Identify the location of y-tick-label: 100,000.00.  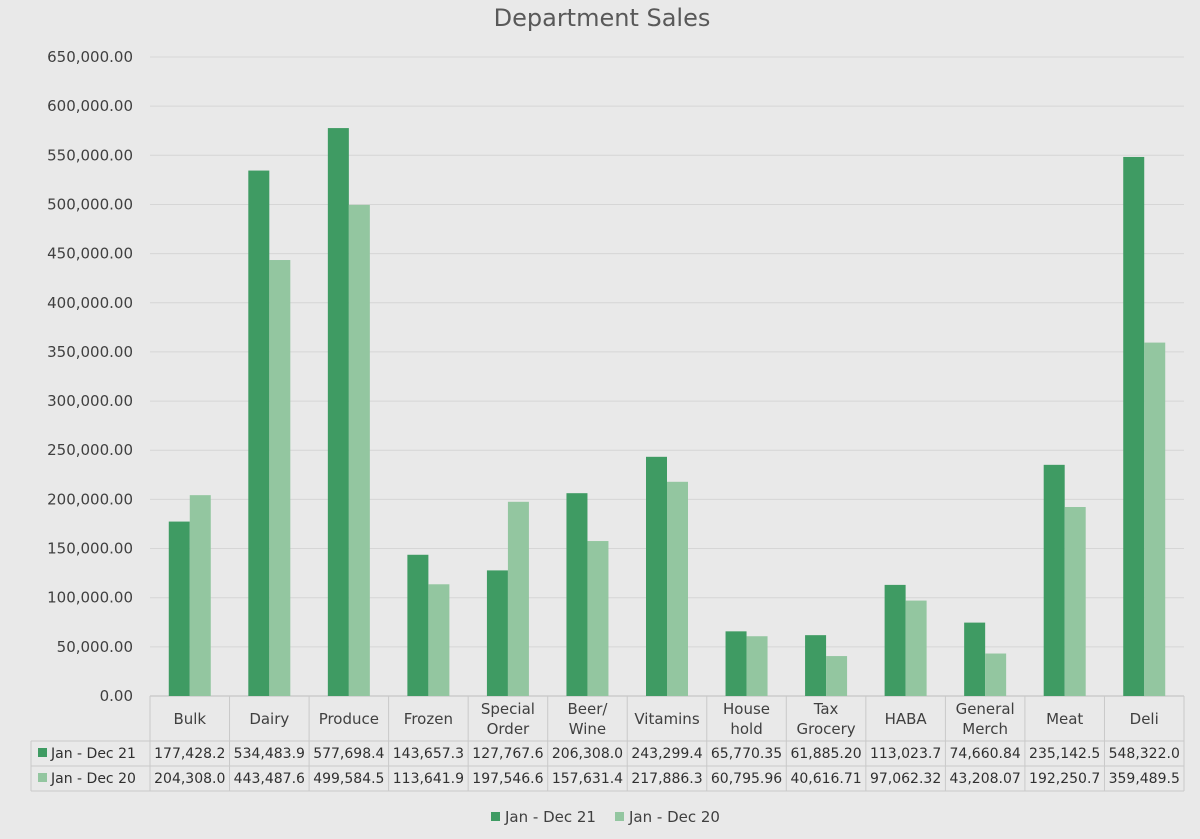
(90, 598).